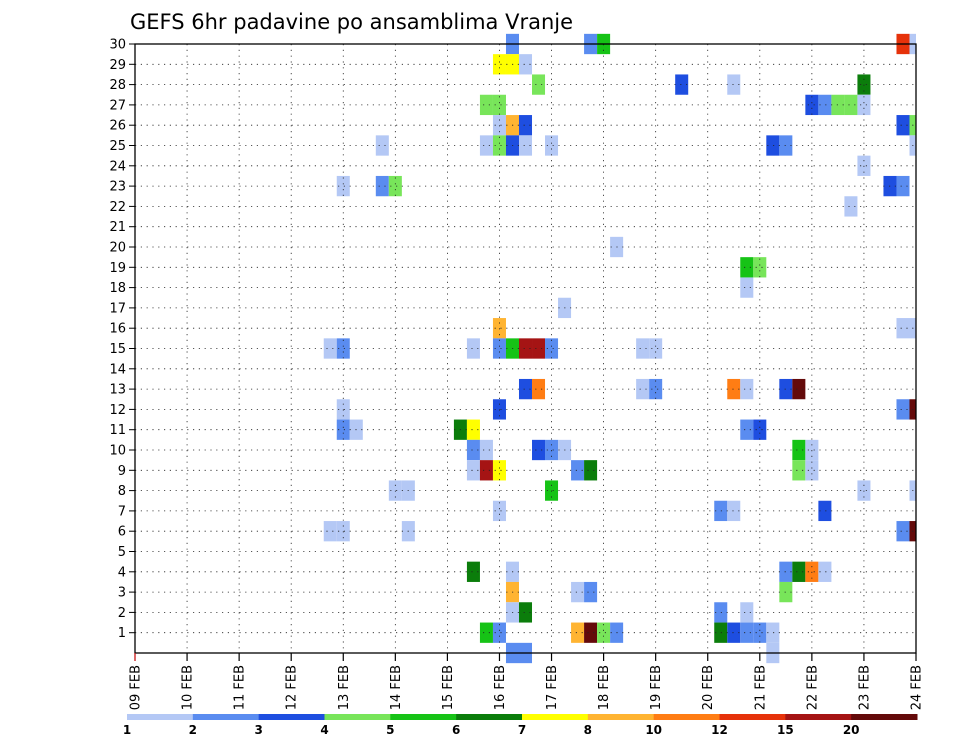 The width and height of the screenshot is (960, 742). I want to click on x-tick-label: 18 FEB, so click(604, 687).